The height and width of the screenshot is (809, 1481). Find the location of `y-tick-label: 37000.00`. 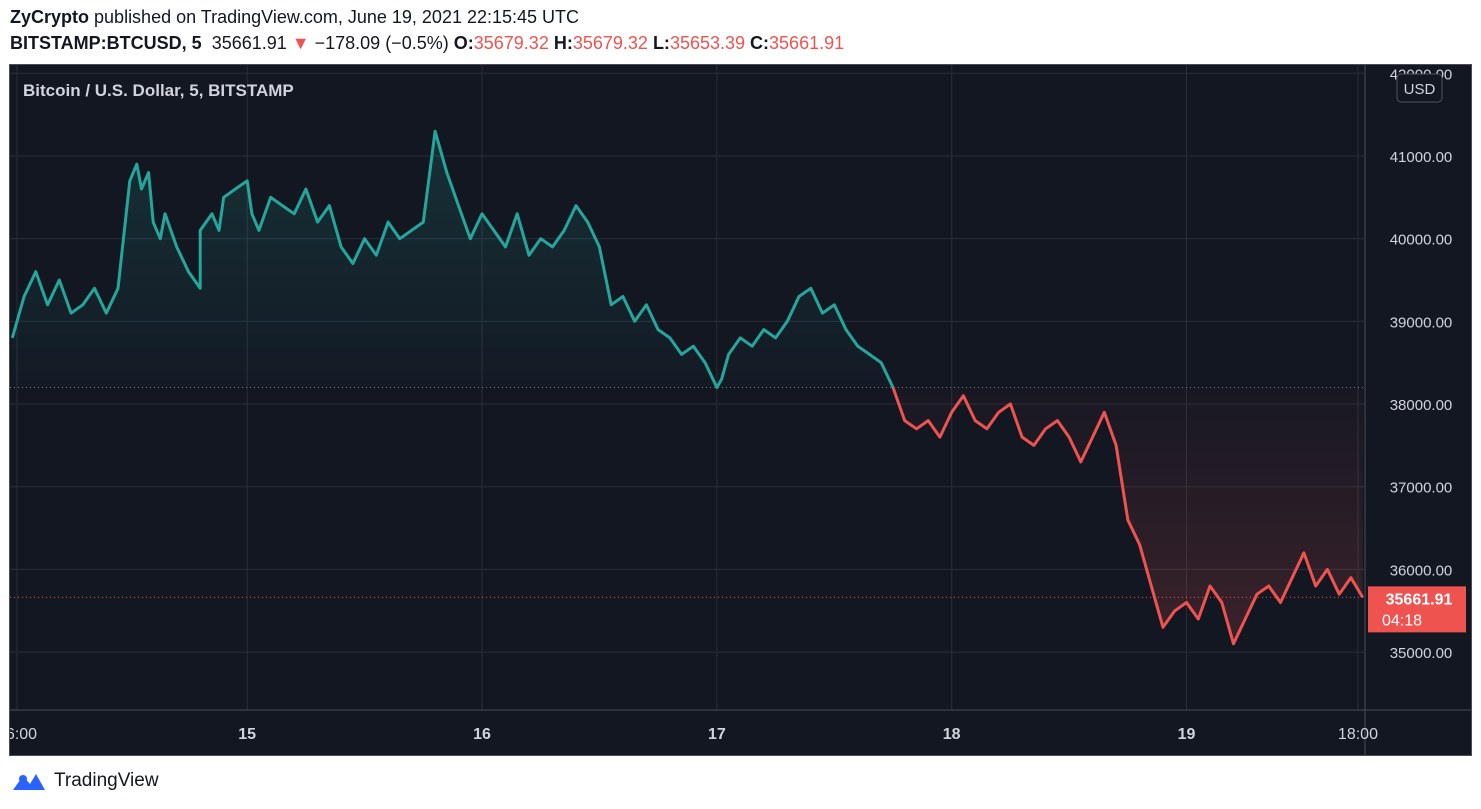

y-tick-label: 37000.00 is located at coordinates (1421, 488).